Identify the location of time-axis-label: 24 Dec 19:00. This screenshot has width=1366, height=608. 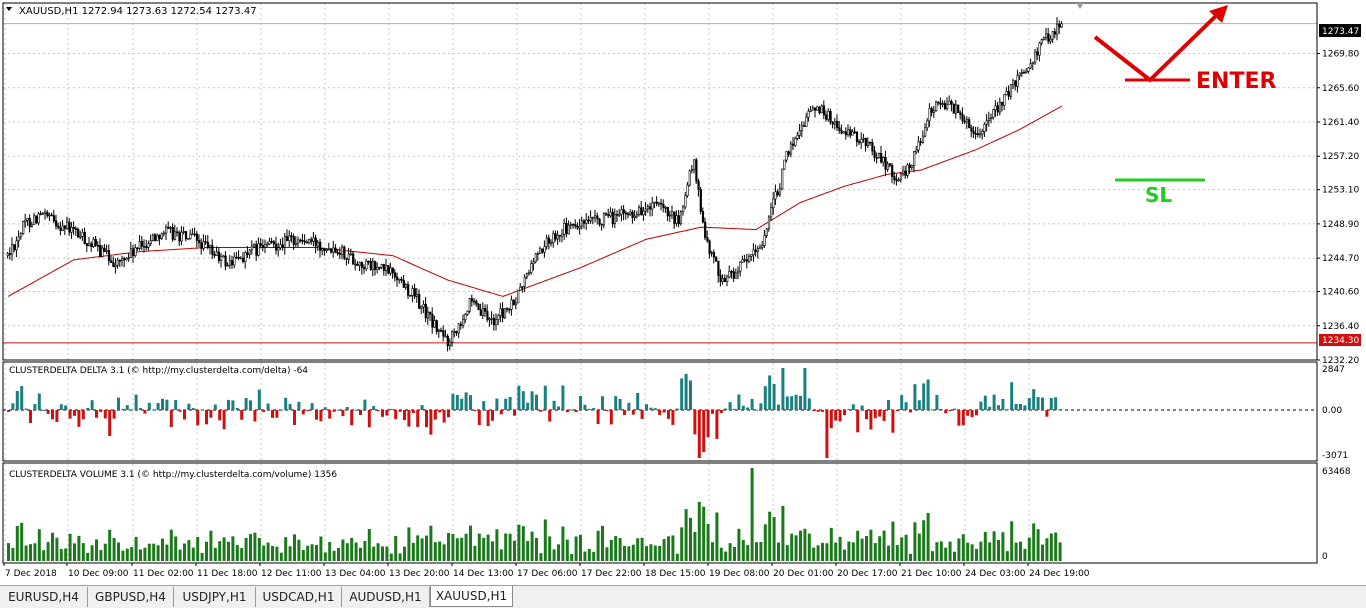
(1059, 574).